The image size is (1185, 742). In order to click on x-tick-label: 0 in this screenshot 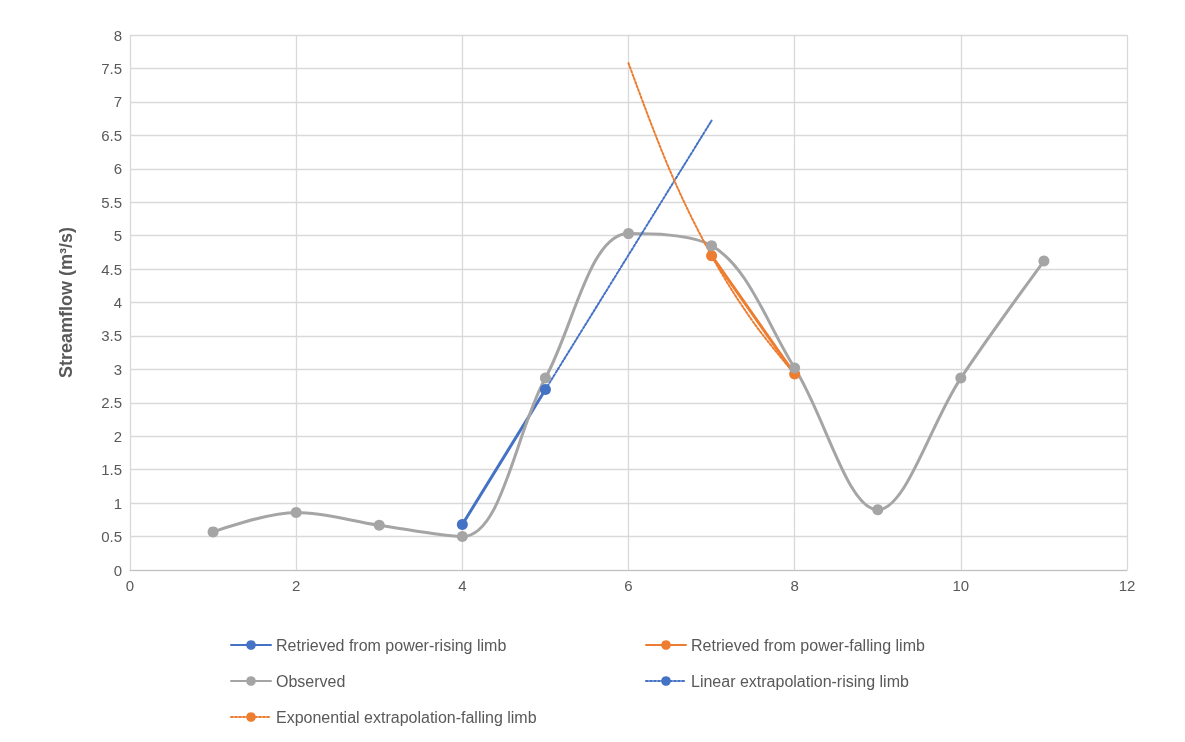, I will do `click(130, 585)`.